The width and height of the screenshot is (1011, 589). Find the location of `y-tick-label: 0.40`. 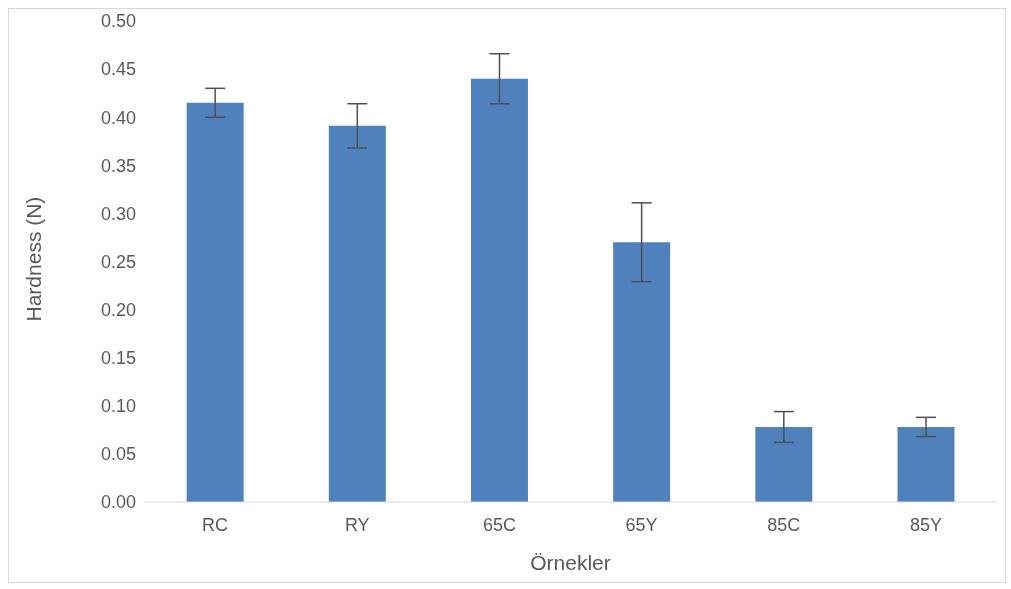

y-tick-label: 0.40 is located at coordinates (118, 117).